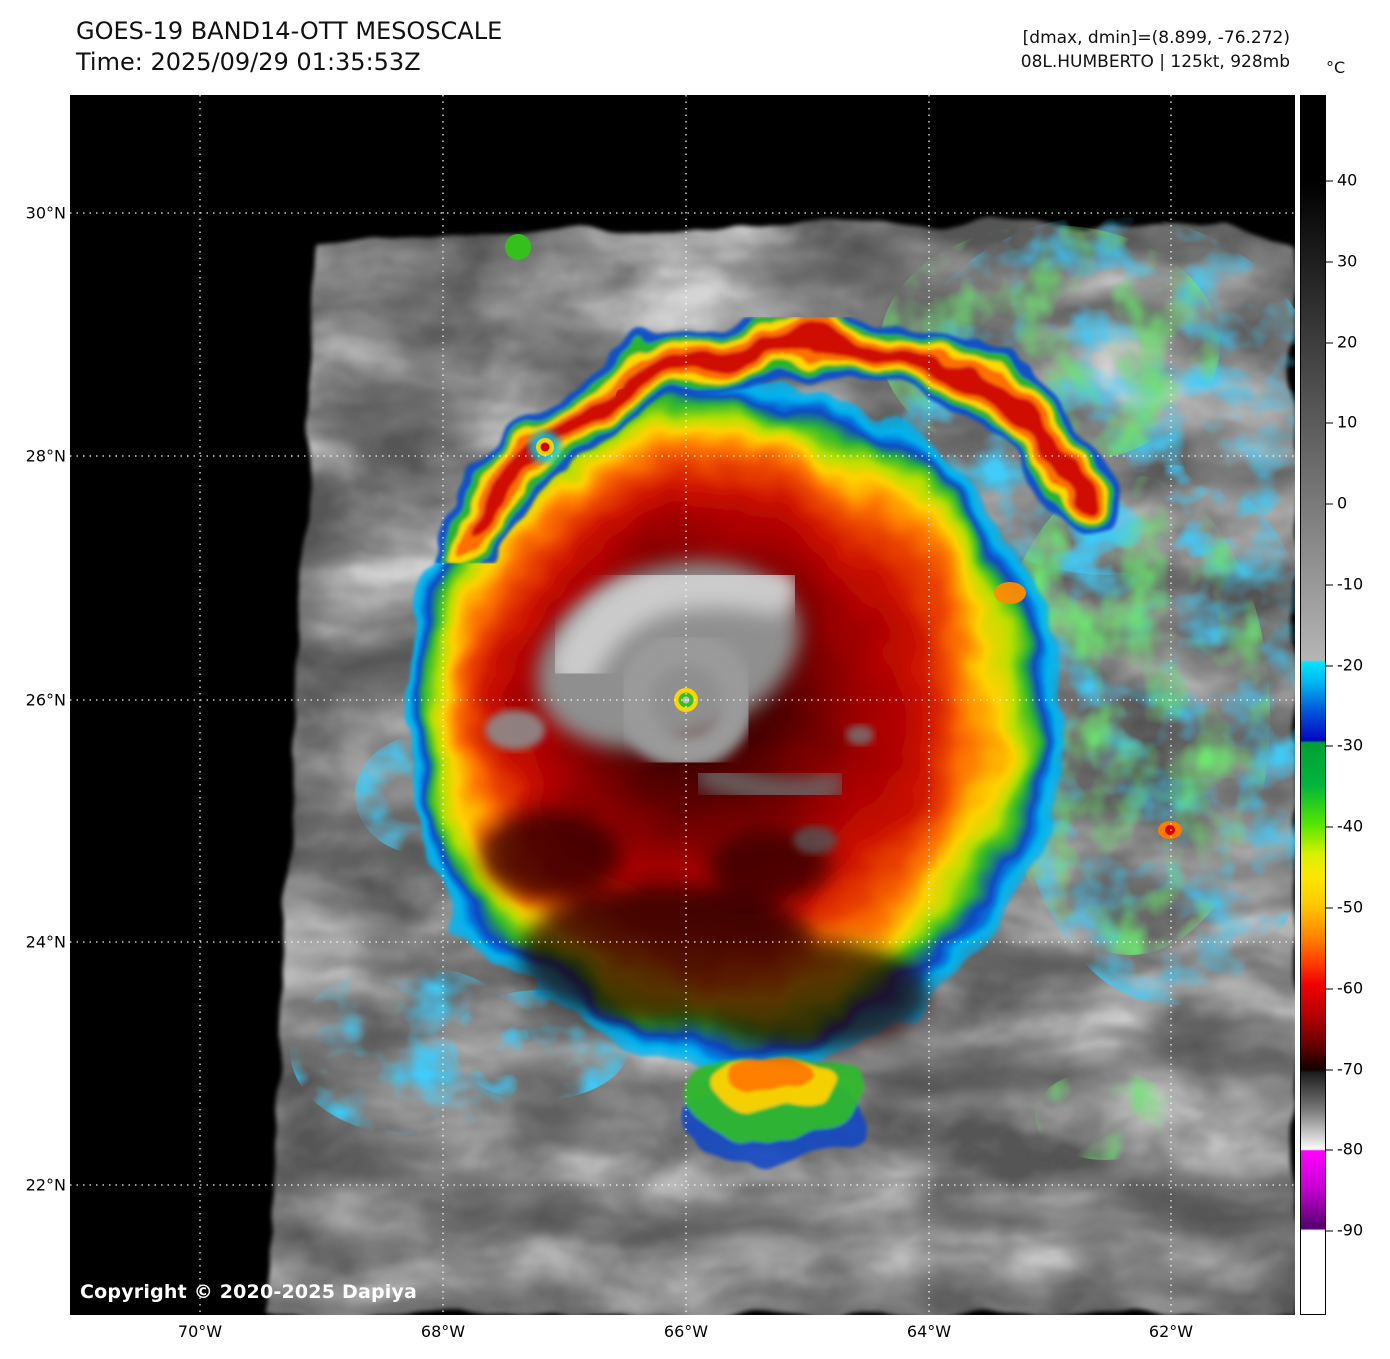 The width and height of the screenshot is (1390, 1359). Describe the element at coordinates (249, 1292) in the screenshot. I see `copyright-text: Copyright © 2020-2025 Dapiya` at that location.